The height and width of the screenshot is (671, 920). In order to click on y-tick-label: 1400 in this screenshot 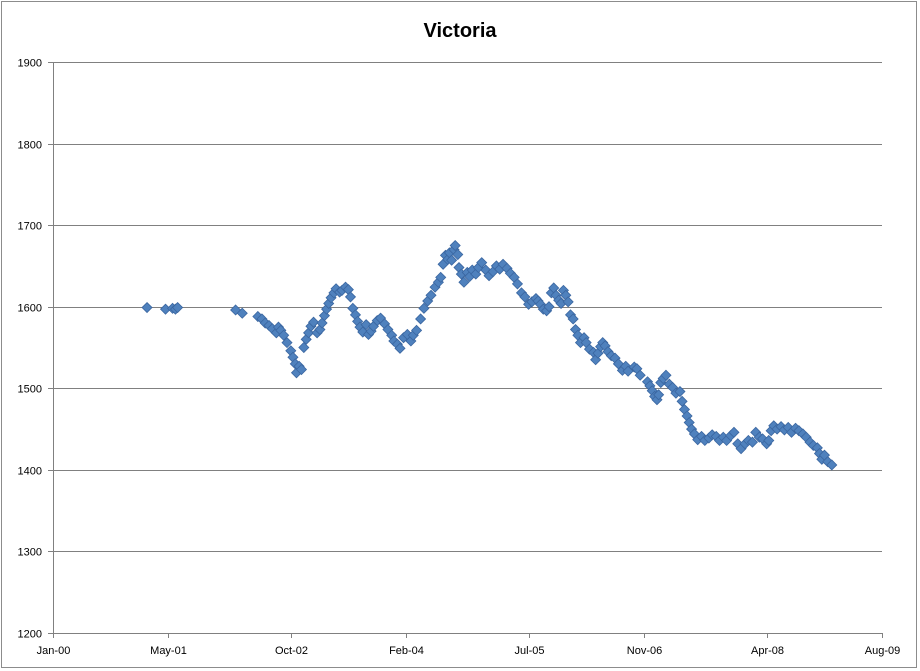, I will do `click(30, 472)`.